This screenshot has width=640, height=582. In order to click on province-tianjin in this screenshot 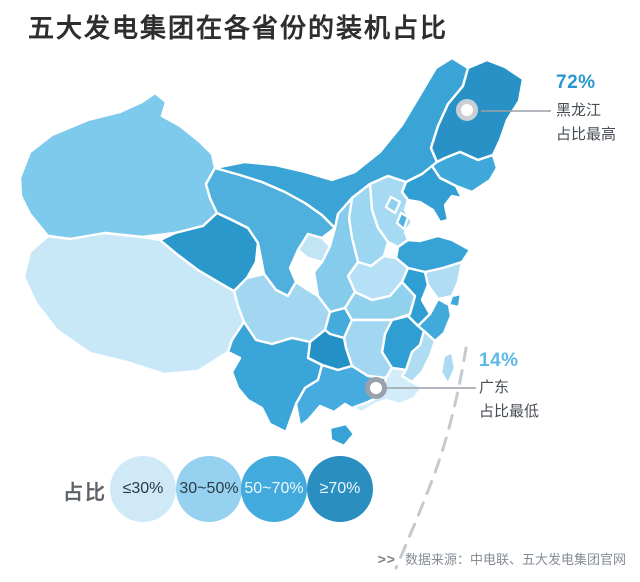, I will do `click(402, 221)`.